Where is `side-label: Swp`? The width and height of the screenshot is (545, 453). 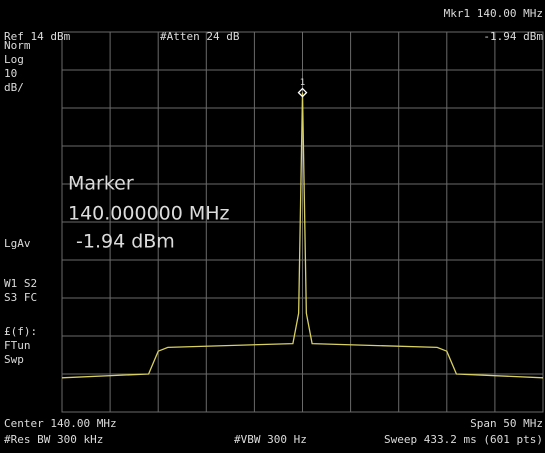 side-label: Swp is located at coordinates (14, 359).